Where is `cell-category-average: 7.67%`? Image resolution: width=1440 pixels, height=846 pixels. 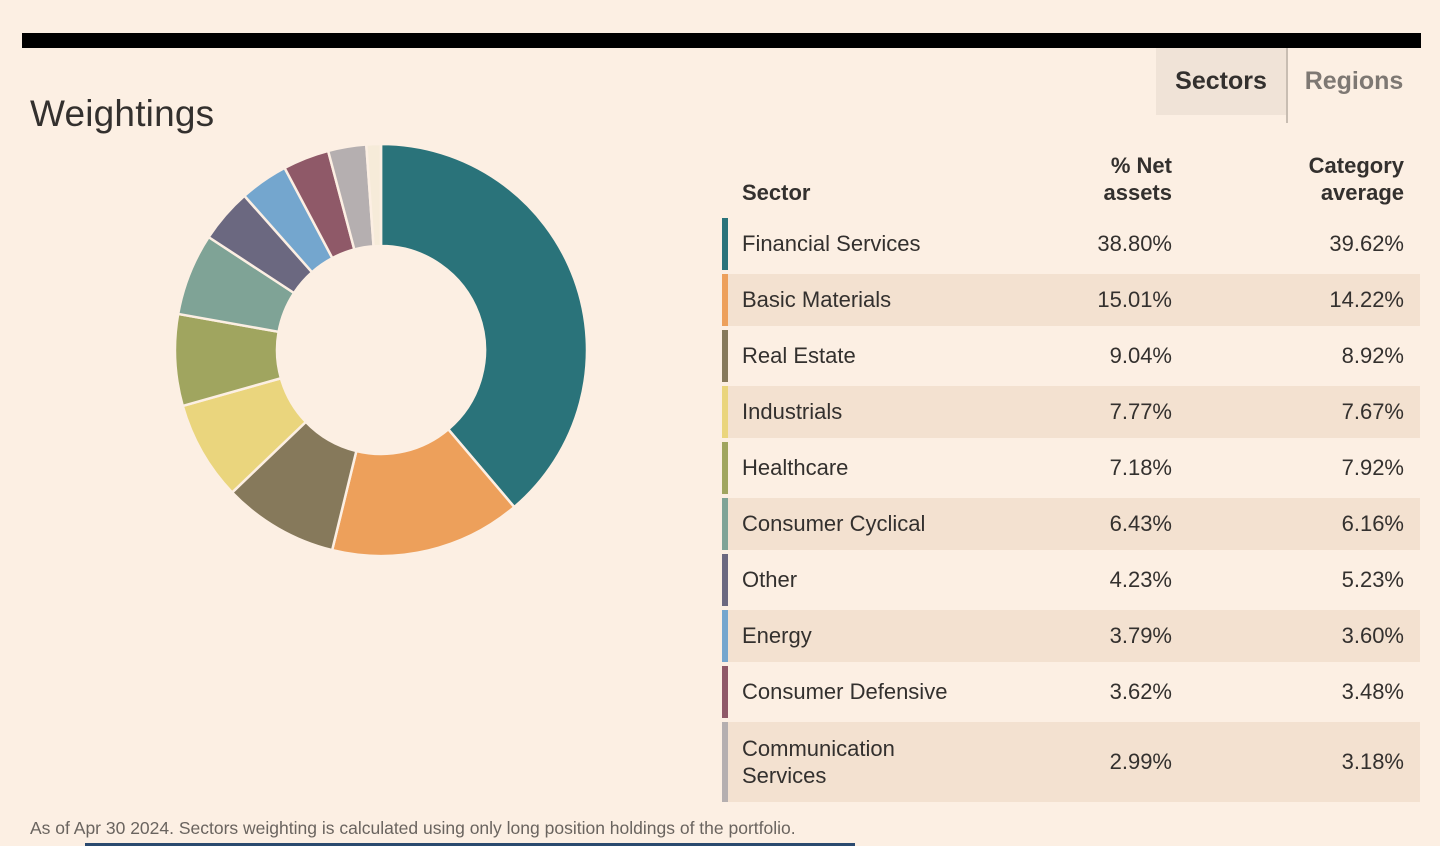
cell-category-average: 7.67% is located at coordinates (1372, 411).